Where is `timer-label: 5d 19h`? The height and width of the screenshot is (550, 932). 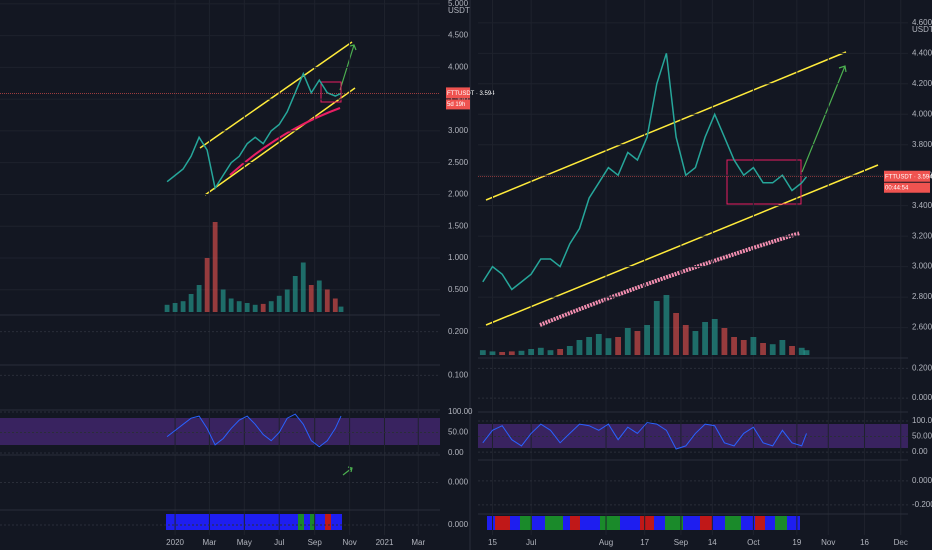
timer-label: 5d 19h is located at coordinates (456, 105).